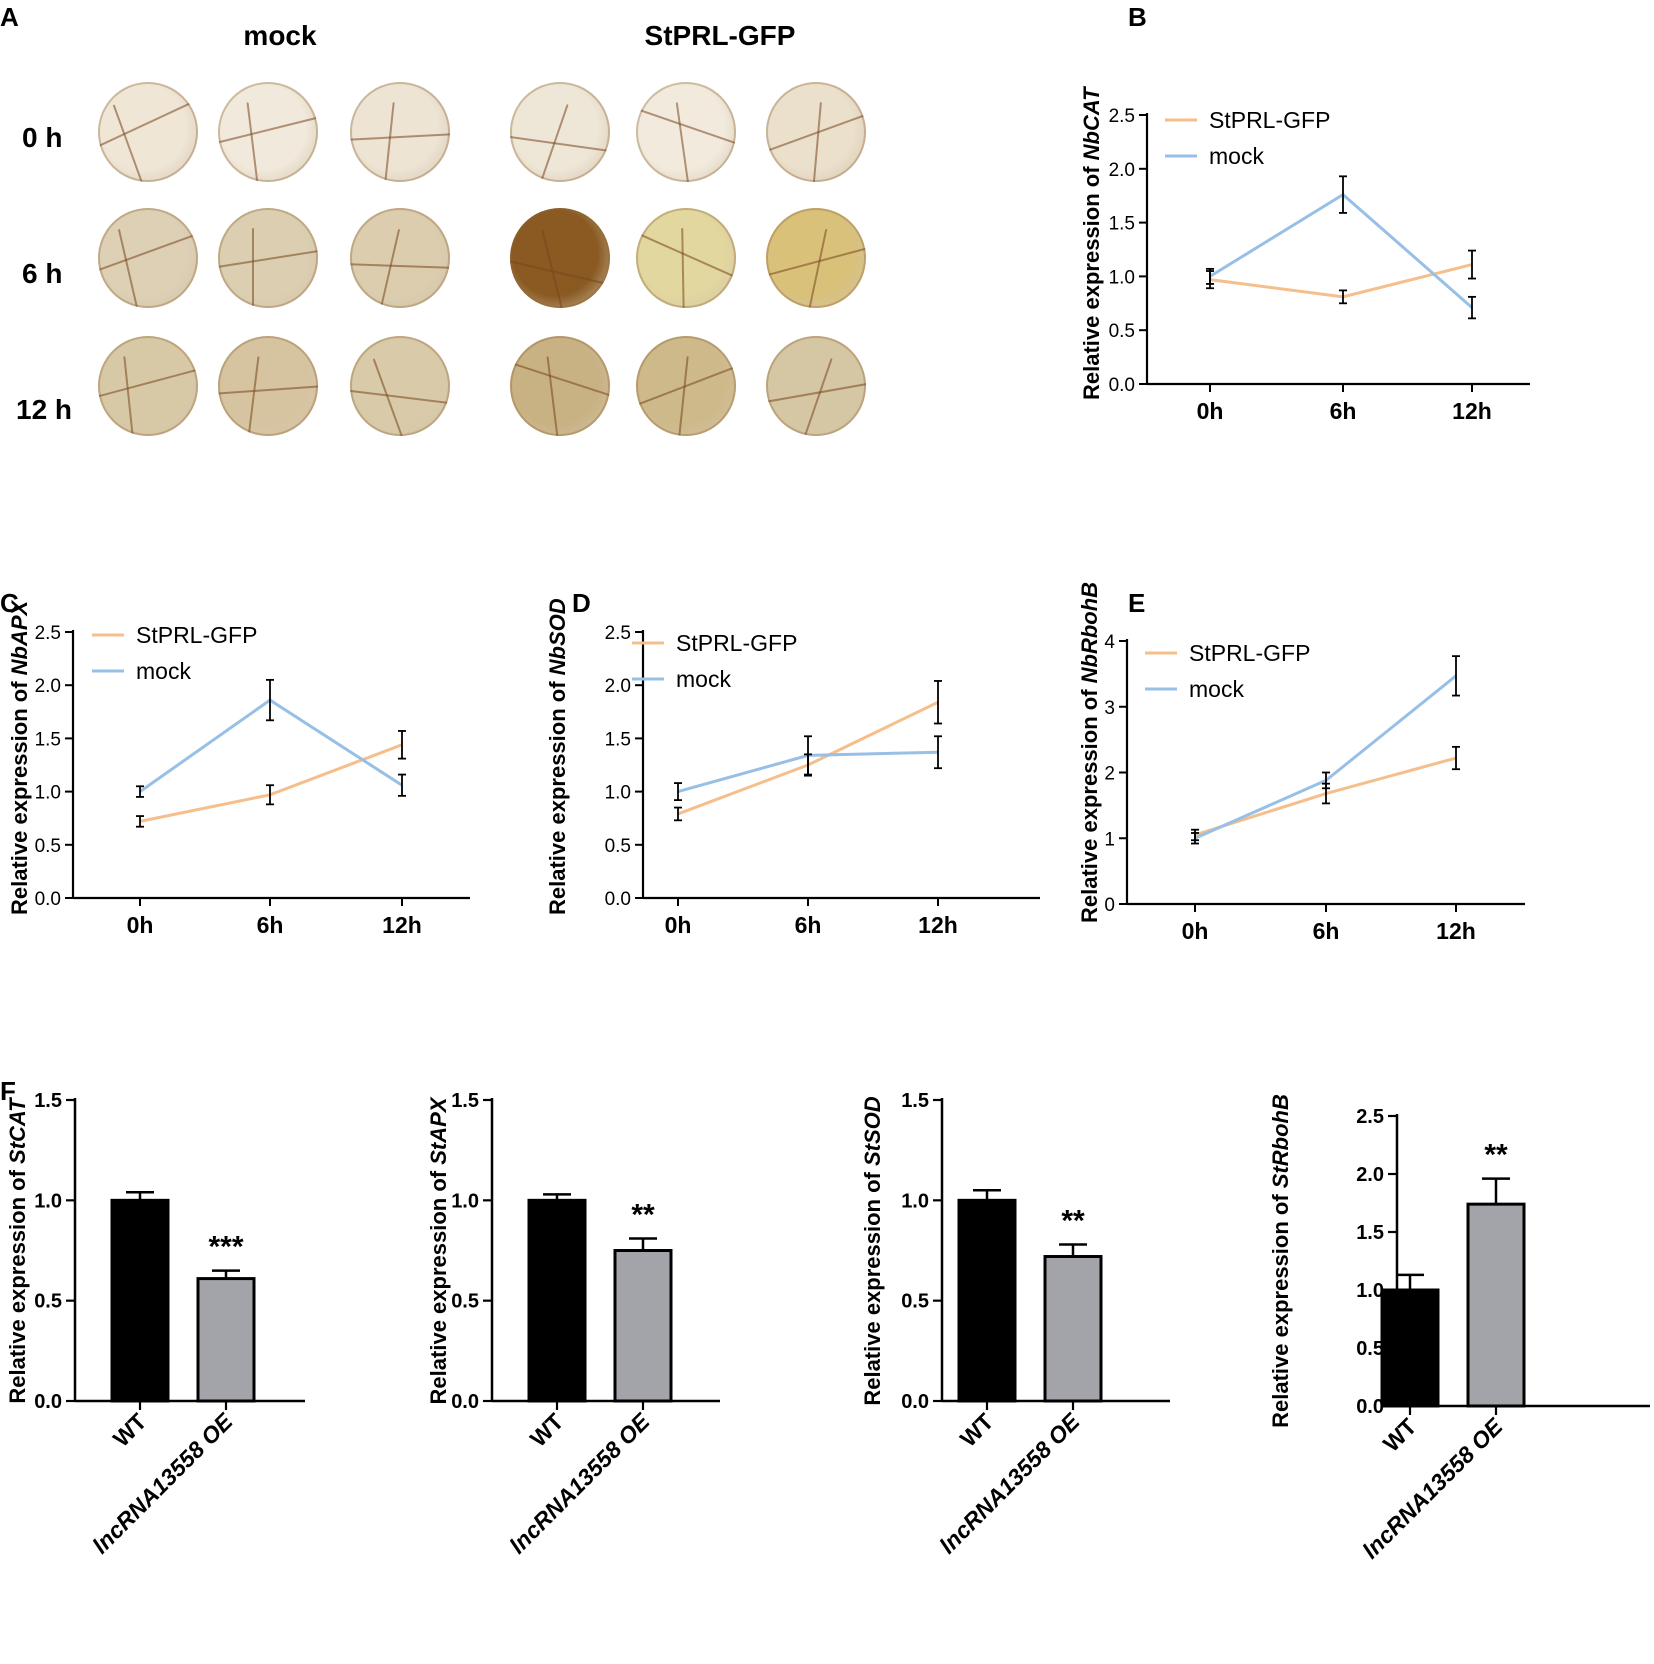  I want to click on y-axis-label: Relative expression of StRbohB, so click(1281, 1261).